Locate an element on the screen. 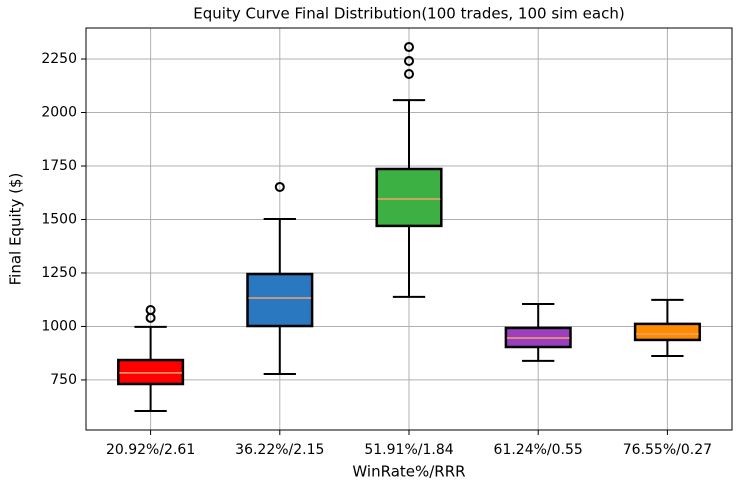 This screenshot has width=740, height=491. x-axis-label: WinRate%/RRR is located at coordinates (408, 472).